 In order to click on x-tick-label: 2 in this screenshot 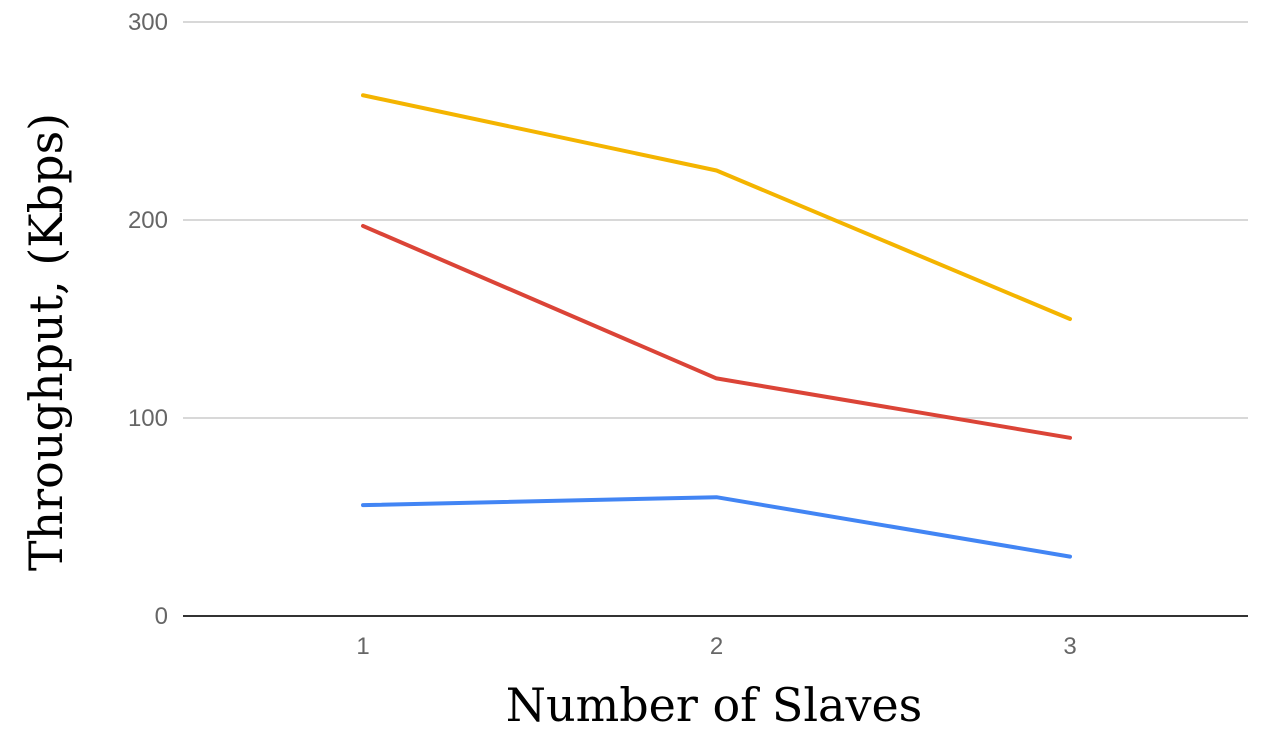, I will do `click(716, 646)`.